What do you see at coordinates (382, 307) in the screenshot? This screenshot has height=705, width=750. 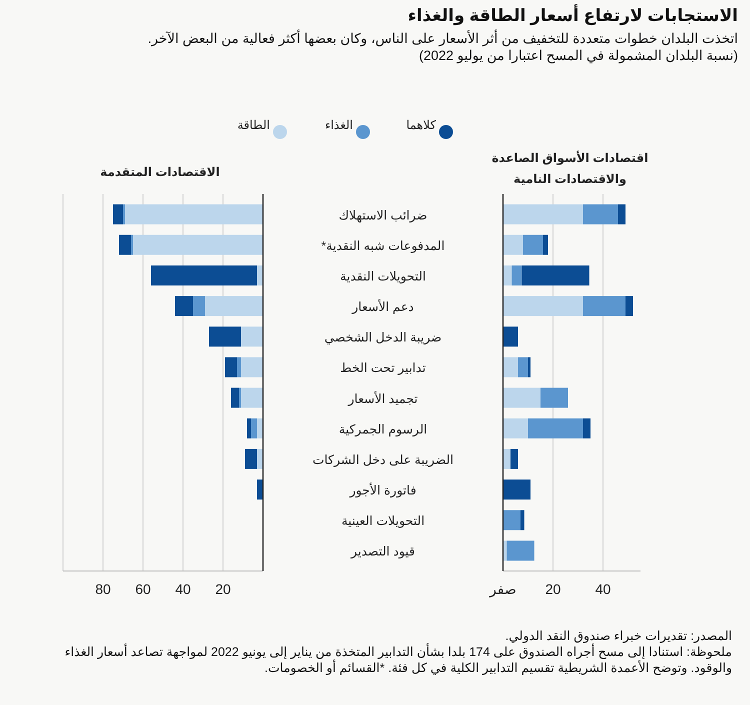 I see `y-tick-label: دعم الأسعار` at bounding box center [382, 307].